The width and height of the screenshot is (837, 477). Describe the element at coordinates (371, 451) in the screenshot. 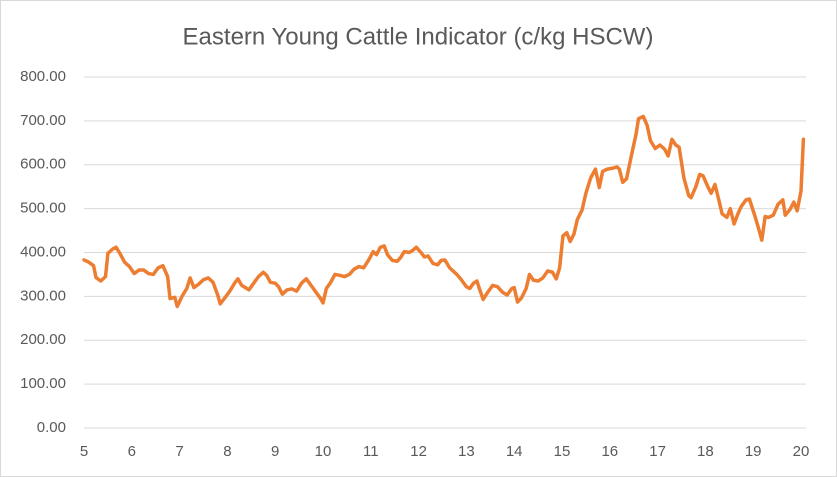

I see `x-tick-label: 11` at that location.